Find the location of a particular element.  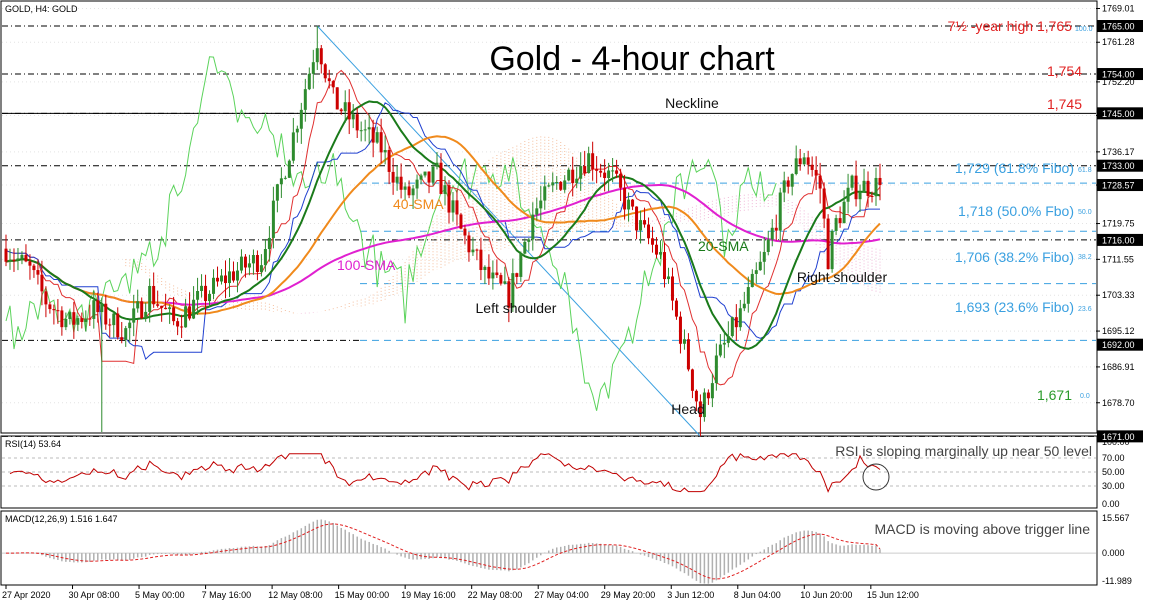

macd-panel-frame is located at coordinates (549, 548).